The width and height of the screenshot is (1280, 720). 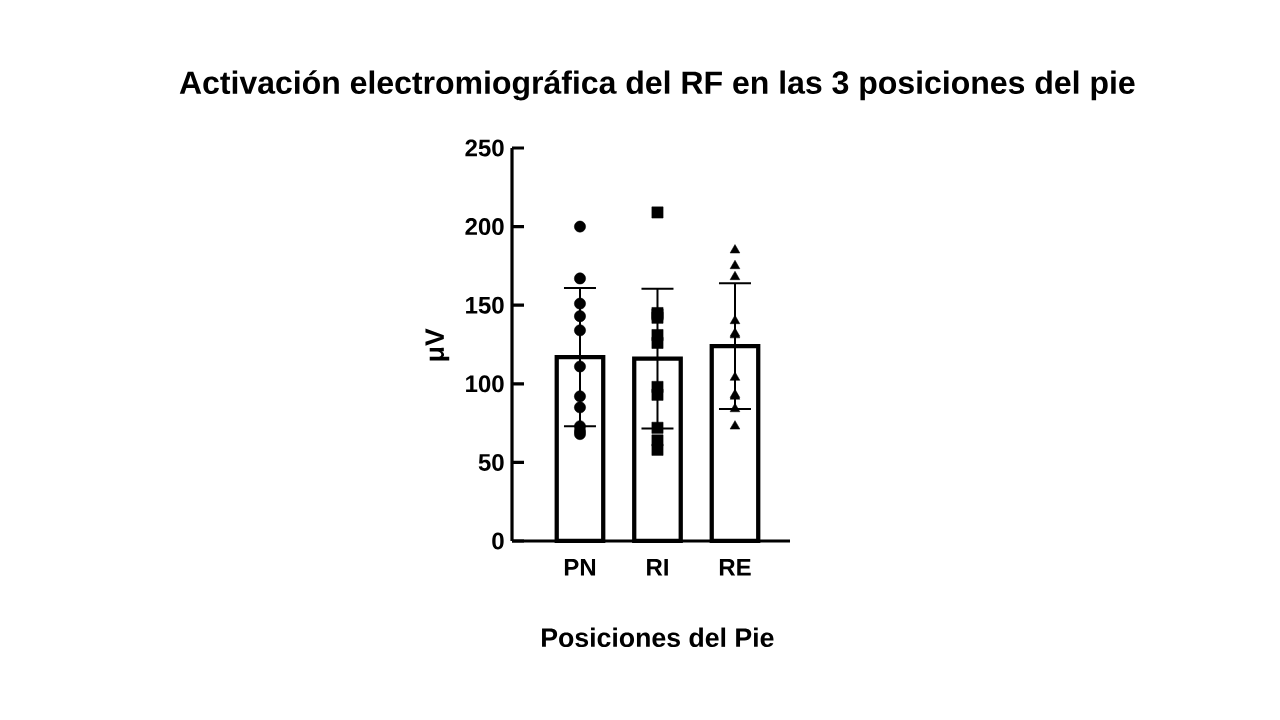 I want to click on y-tick-label: 200, so click(x=484, y=227).